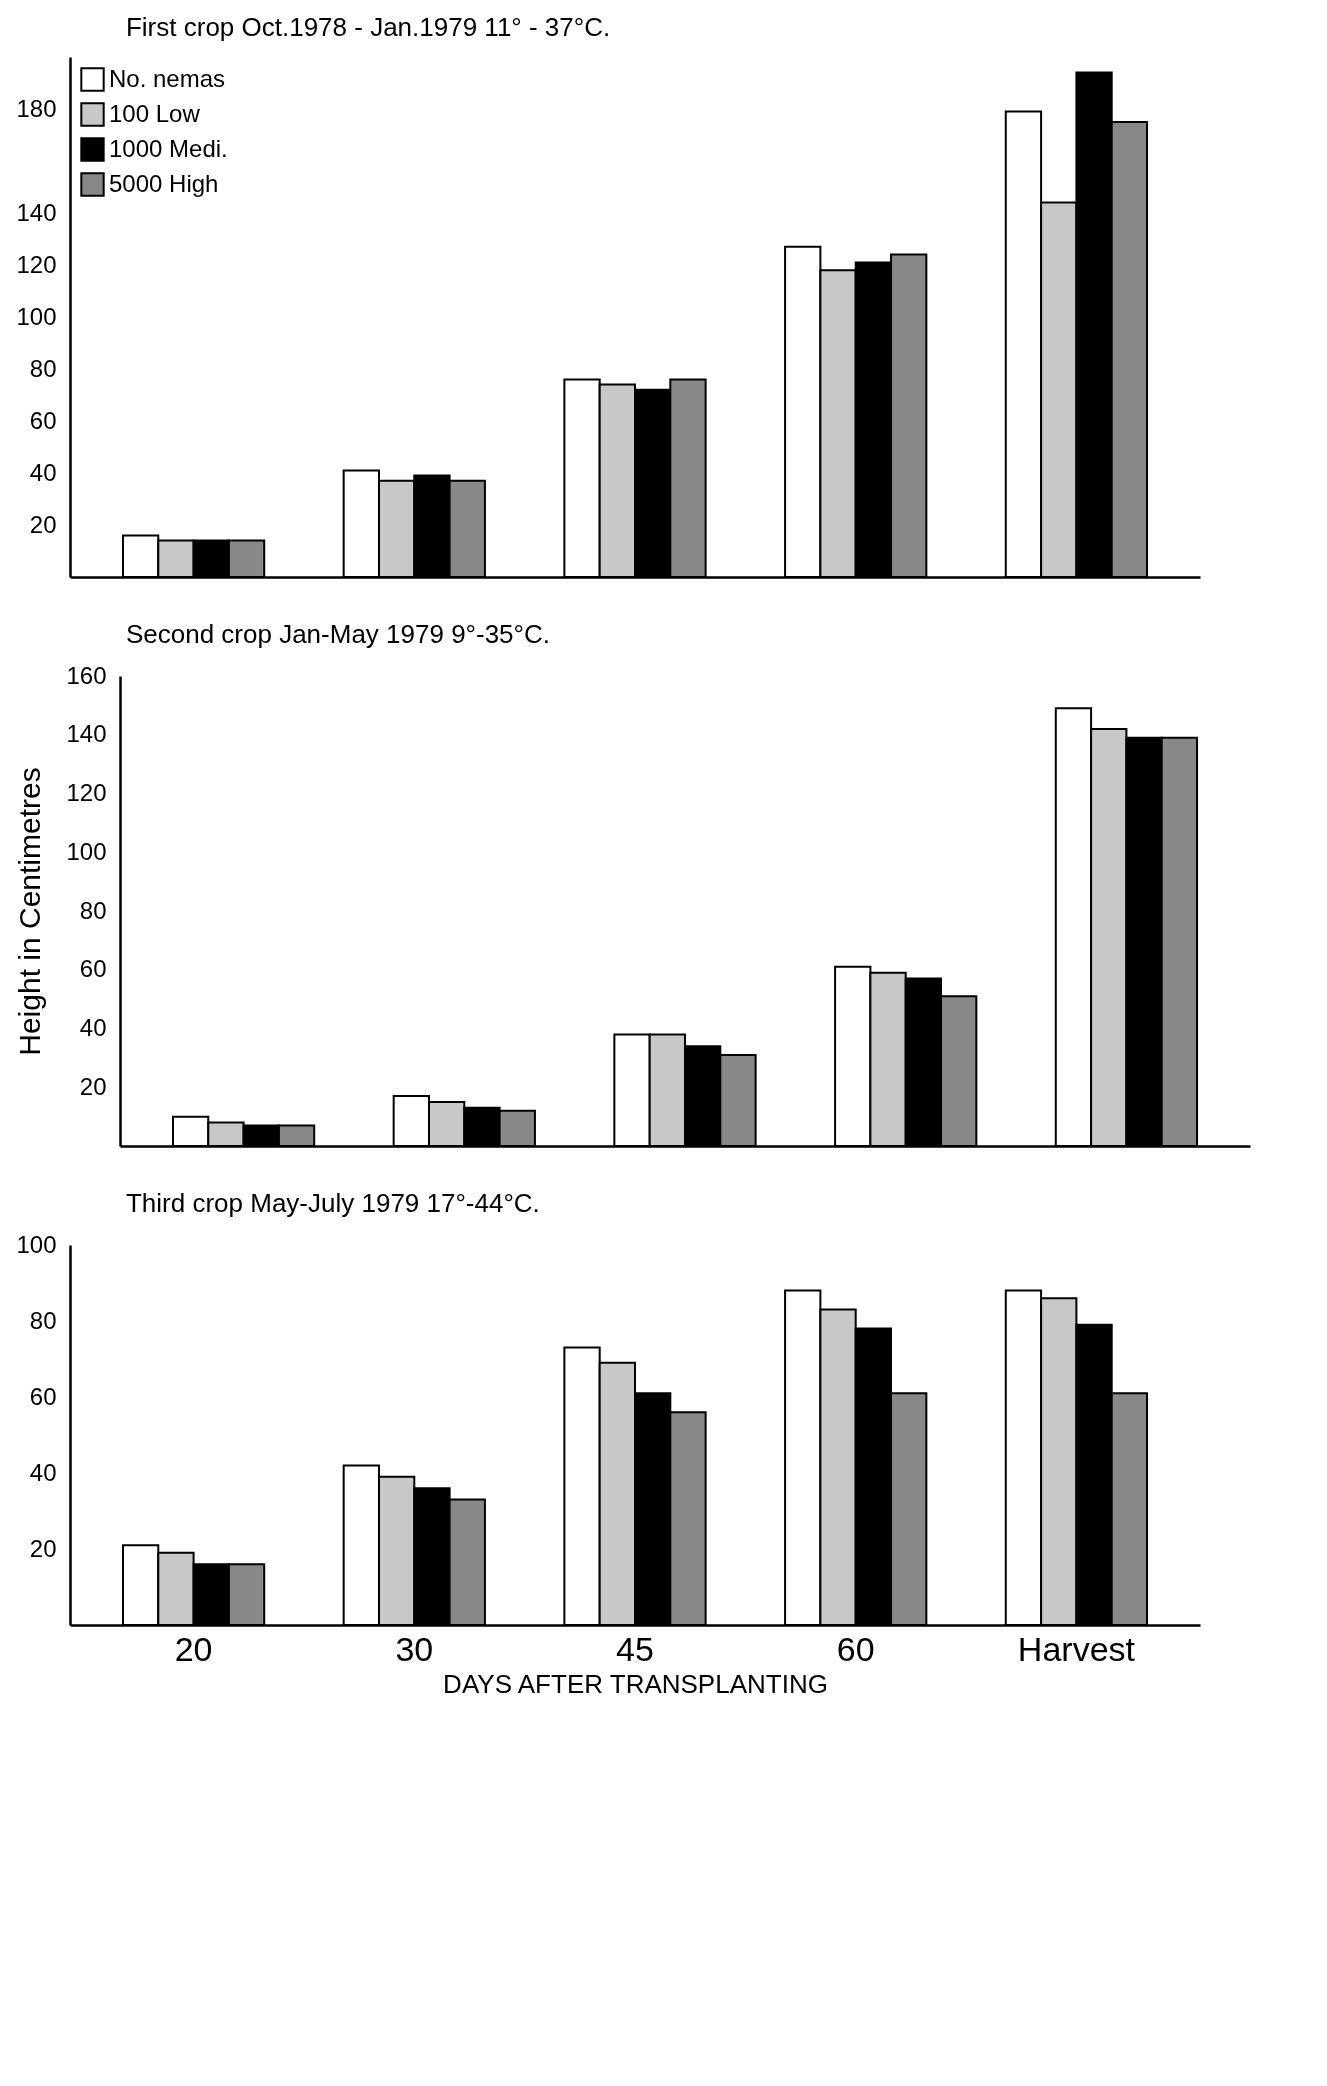 This screenshot has width=1327, height=2086. I want to click on chart-title: First crop Oct.1978 - Jan.1979 11° - 37°C., so click(368, 27).